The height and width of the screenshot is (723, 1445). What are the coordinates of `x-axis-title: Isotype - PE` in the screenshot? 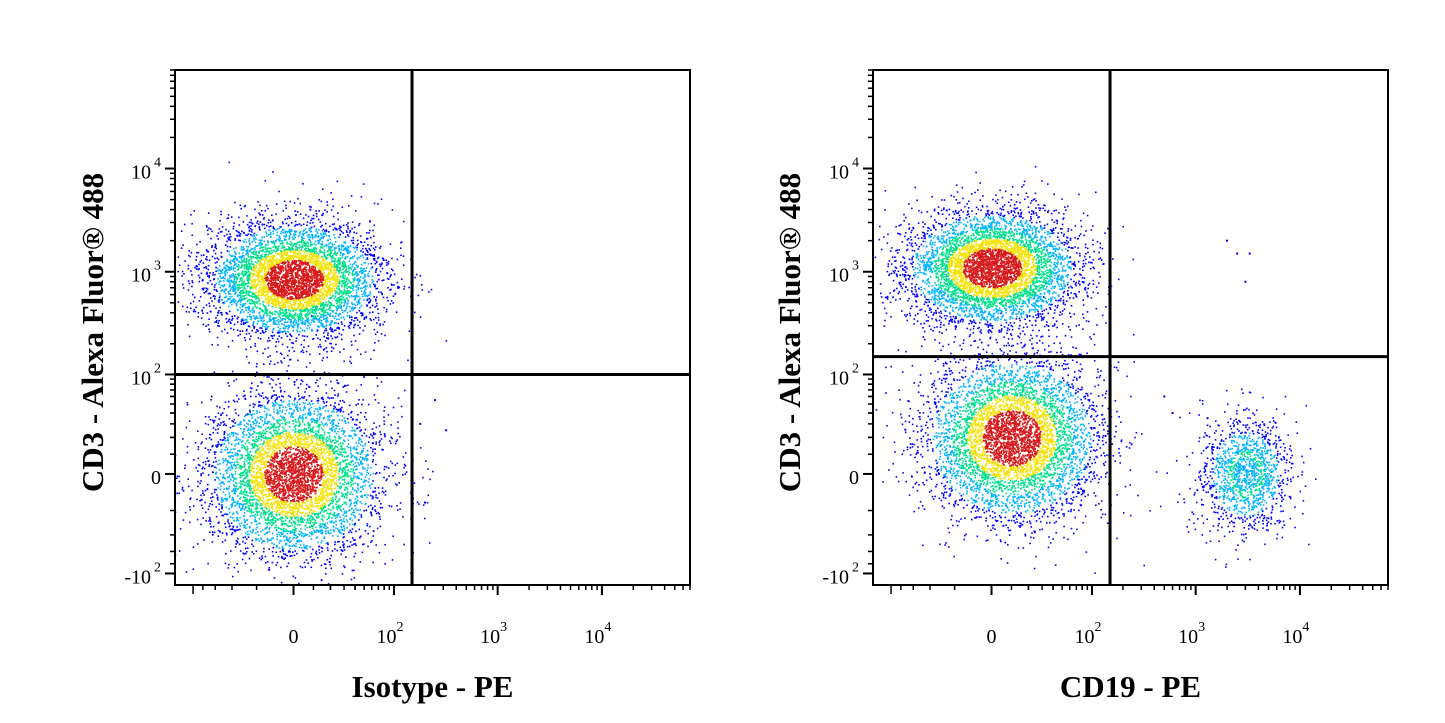 It's located at (433, 686).